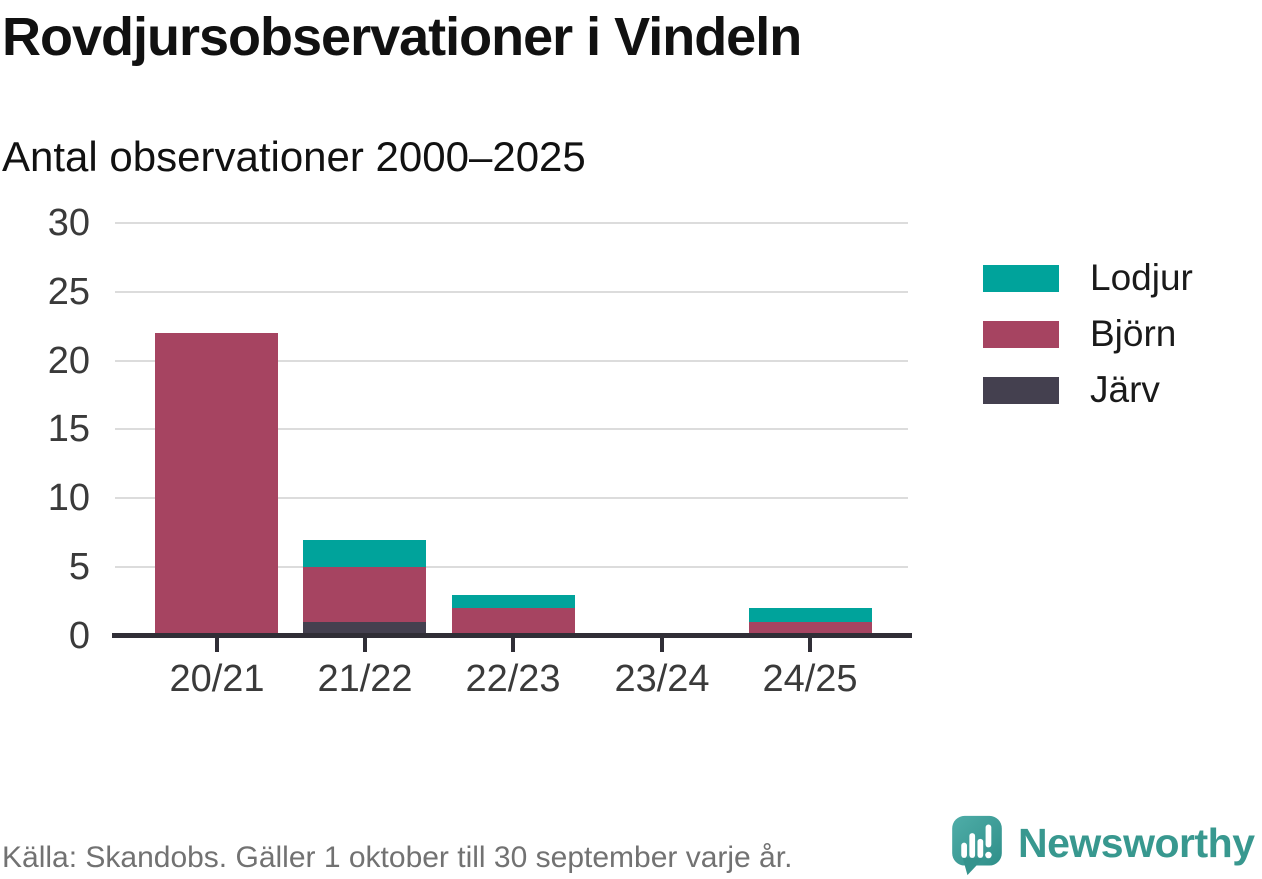 The width and height of the screenshot is (1262, 879). What do you see at coordinates (810, 629) in the screenshot?
I see `bar-segment-björn-24/25` at bounding box center [810, 629].